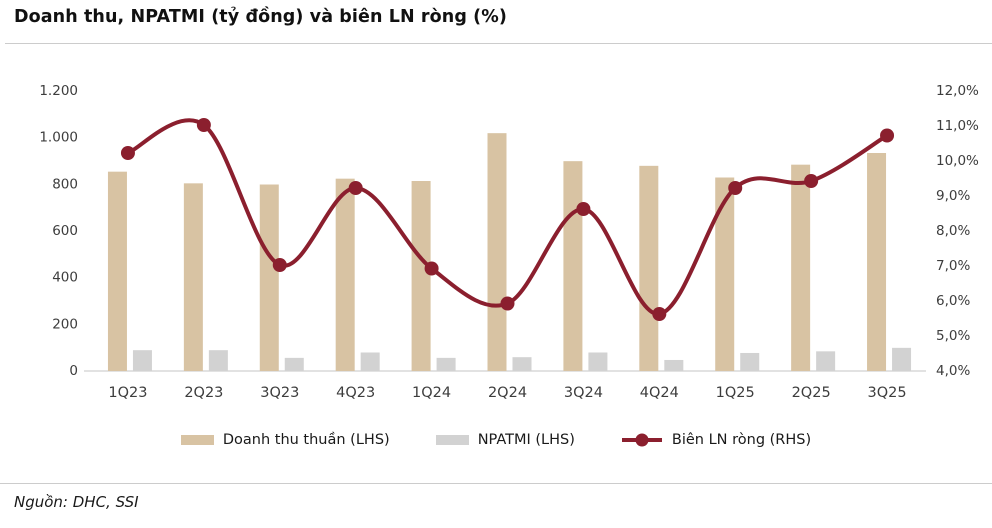 The height and width of the screenshot is (528, 992). What do you see at coordinates (421, 276) in the screenshot?
I see `revenue-bar-1Q24` at bounding box center [421, 276].